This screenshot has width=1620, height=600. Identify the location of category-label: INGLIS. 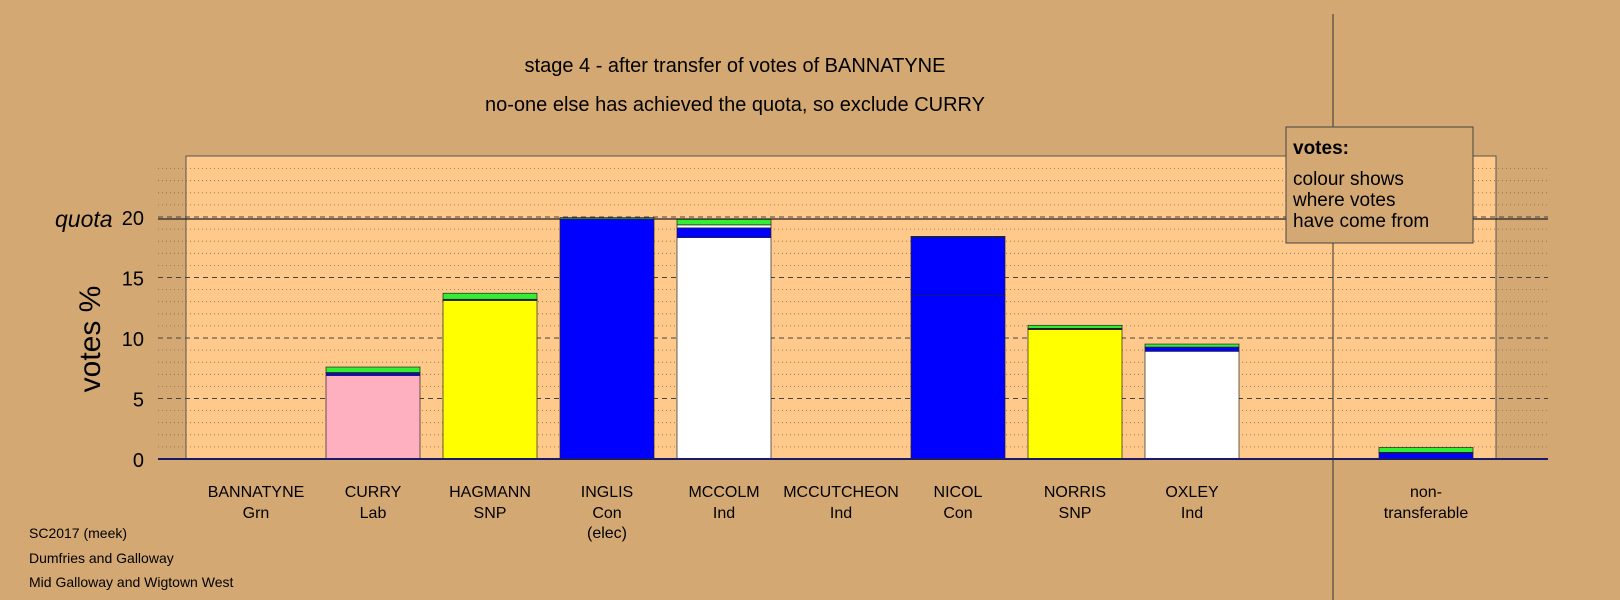
(607, 492).